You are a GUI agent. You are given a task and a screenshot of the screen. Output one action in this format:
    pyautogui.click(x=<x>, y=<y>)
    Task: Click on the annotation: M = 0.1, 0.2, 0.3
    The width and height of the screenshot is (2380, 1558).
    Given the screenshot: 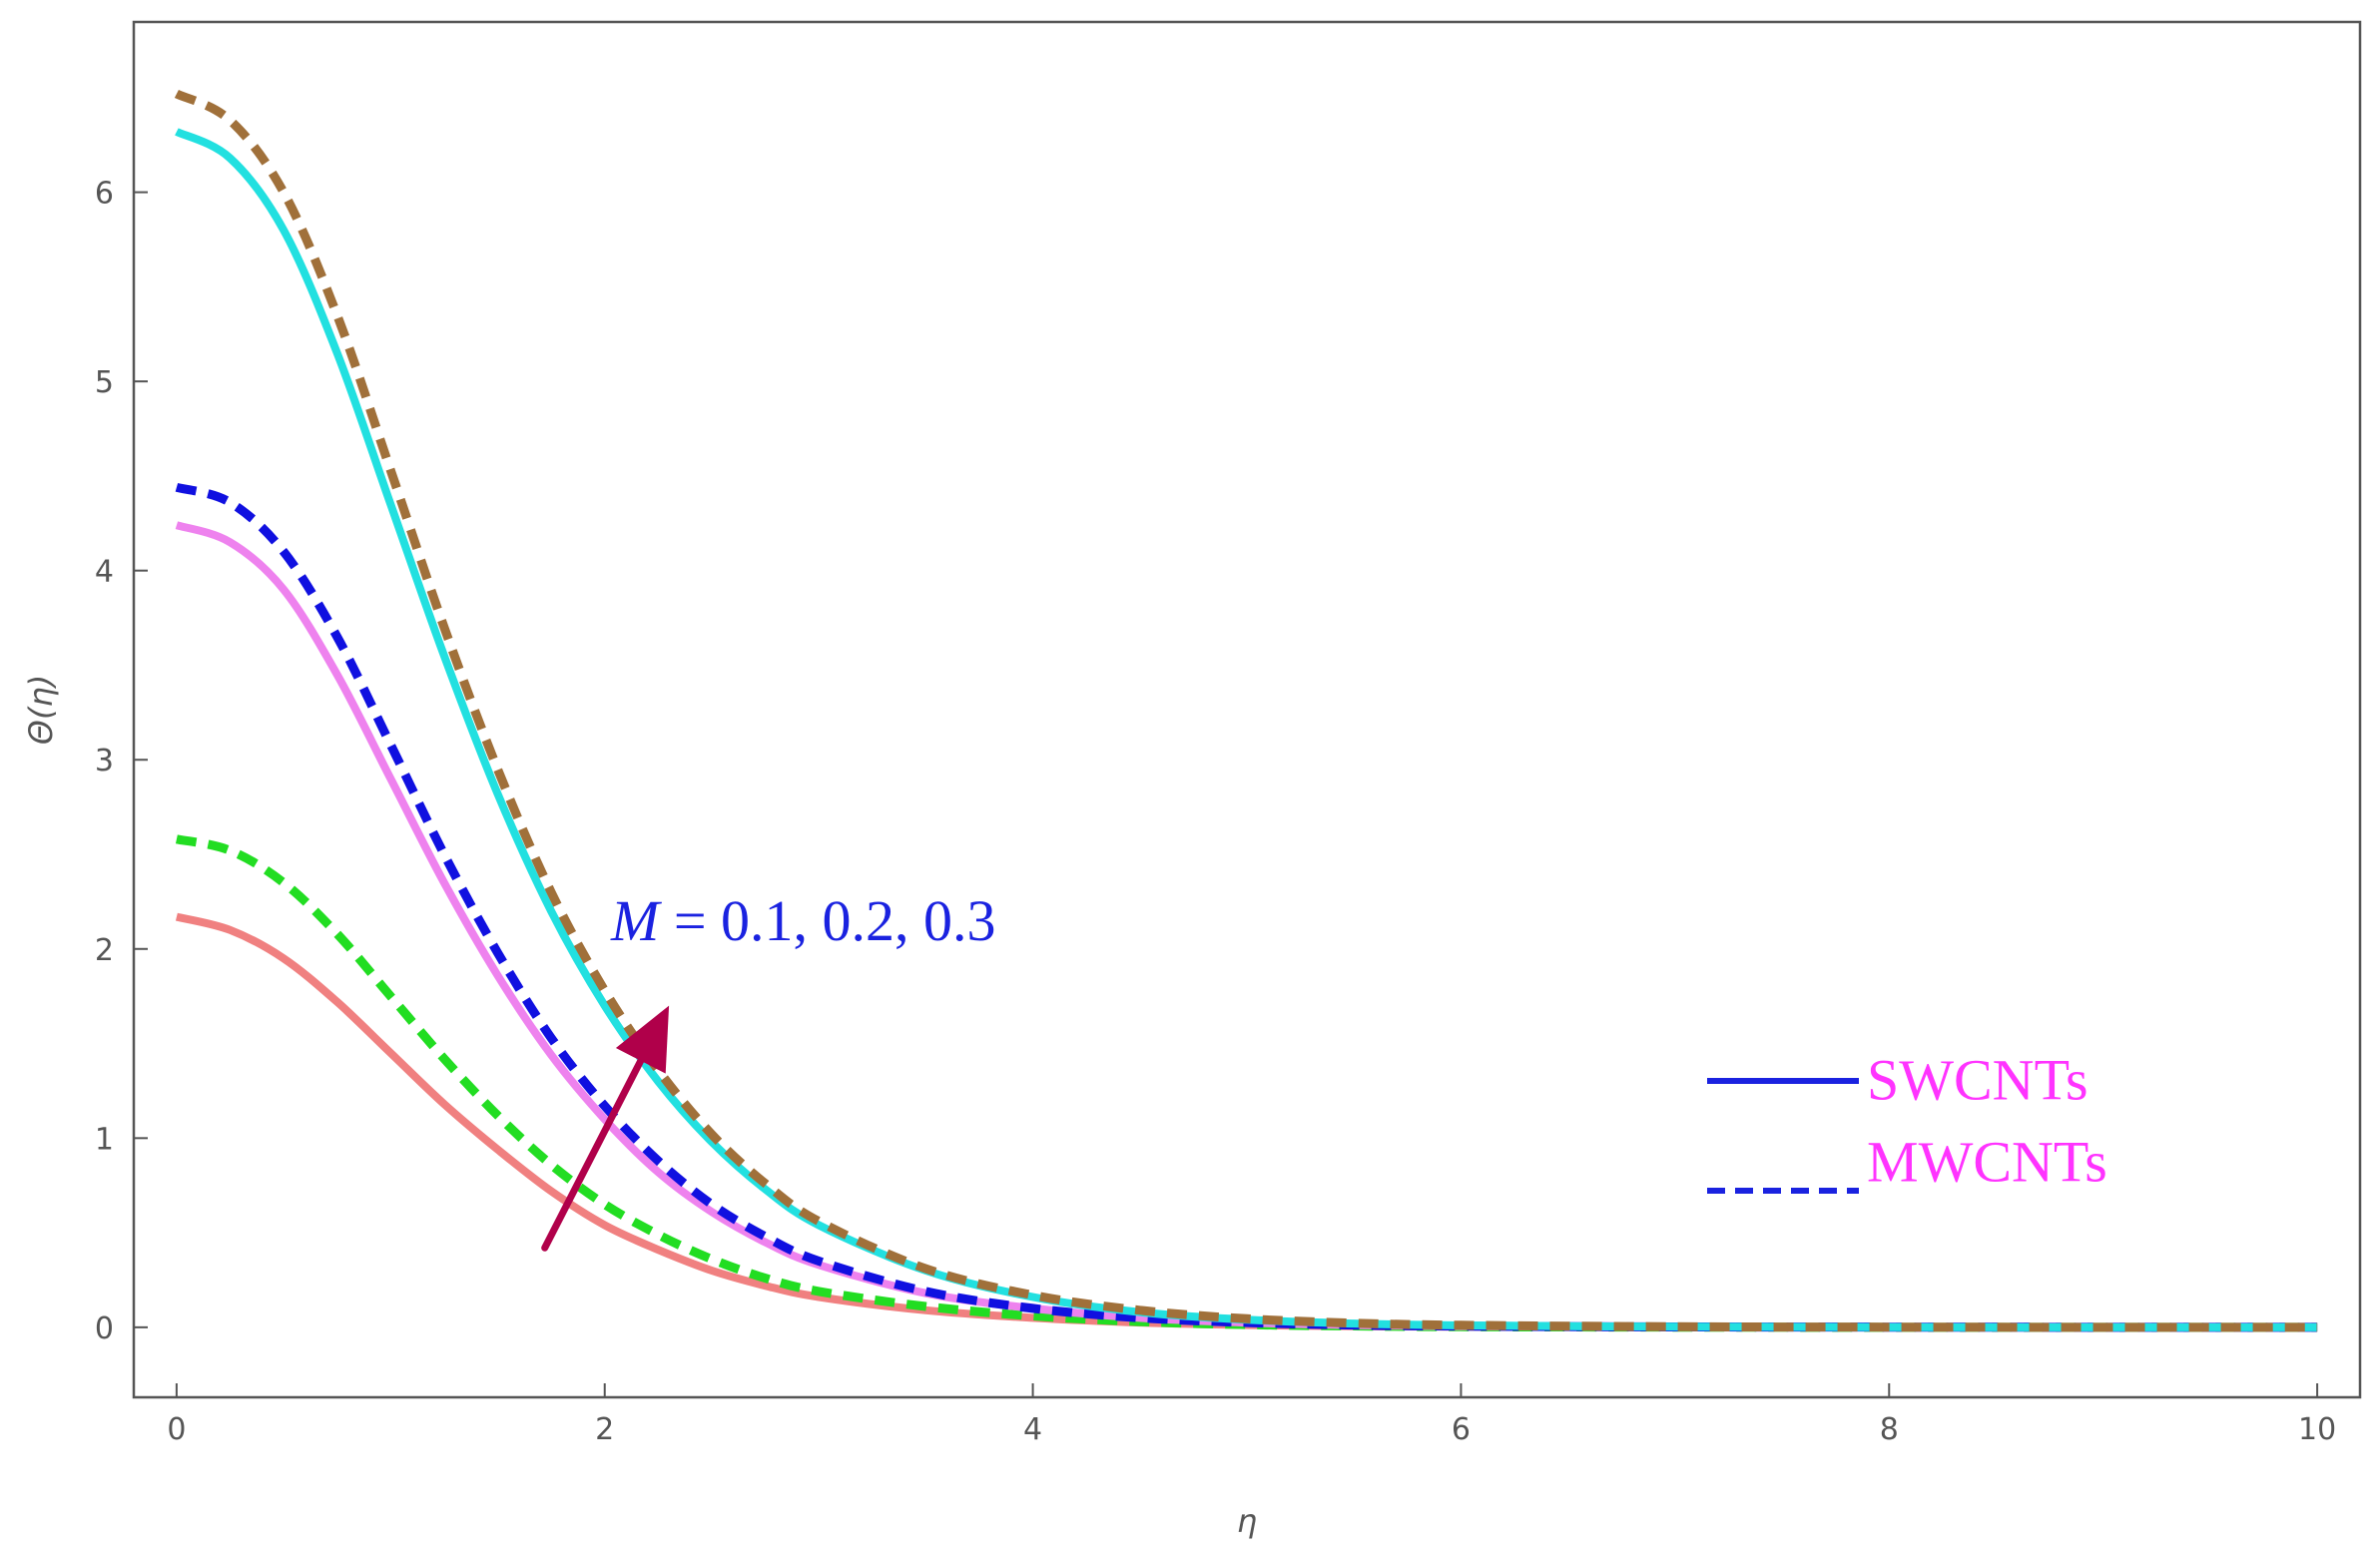 What is the action you would take?
    pyautogui.click(x=768, y=1070)
    